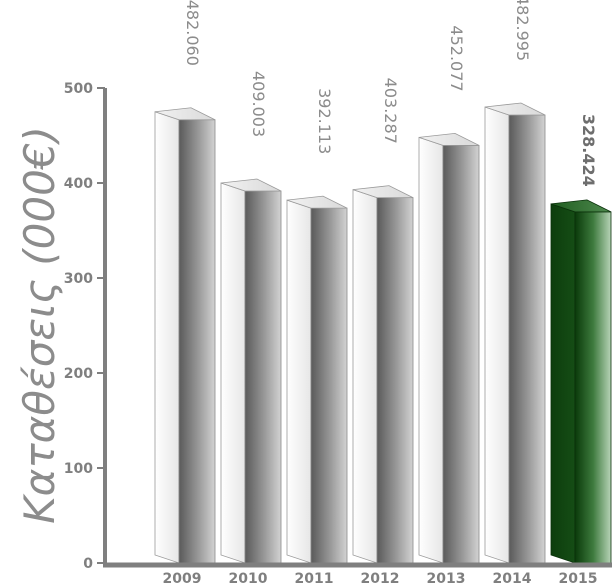 The height and width of the screenshot is (588, 612). Describe the element at coordinates (88, 564) in the screenshot. I see `y-tick-label: 0` at that location.